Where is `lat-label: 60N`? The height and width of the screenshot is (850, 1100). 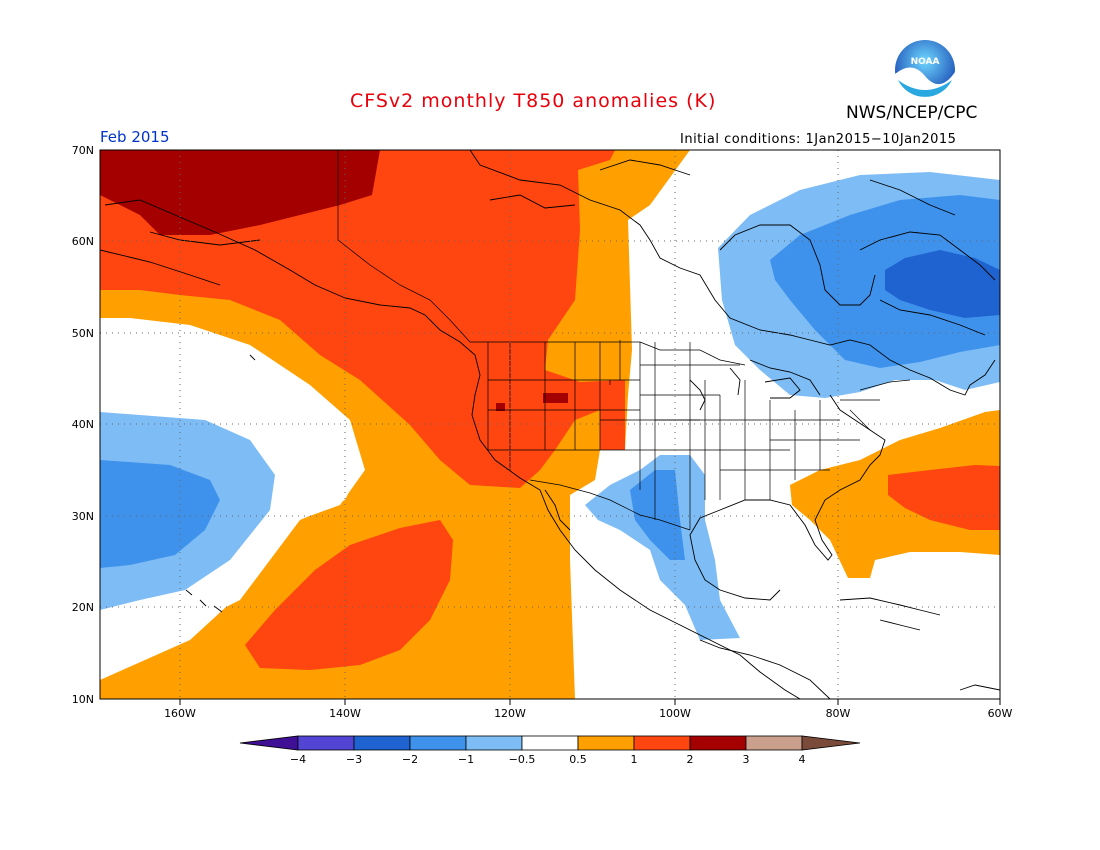
lat-label: 60N is located at coordinates (83, 241).